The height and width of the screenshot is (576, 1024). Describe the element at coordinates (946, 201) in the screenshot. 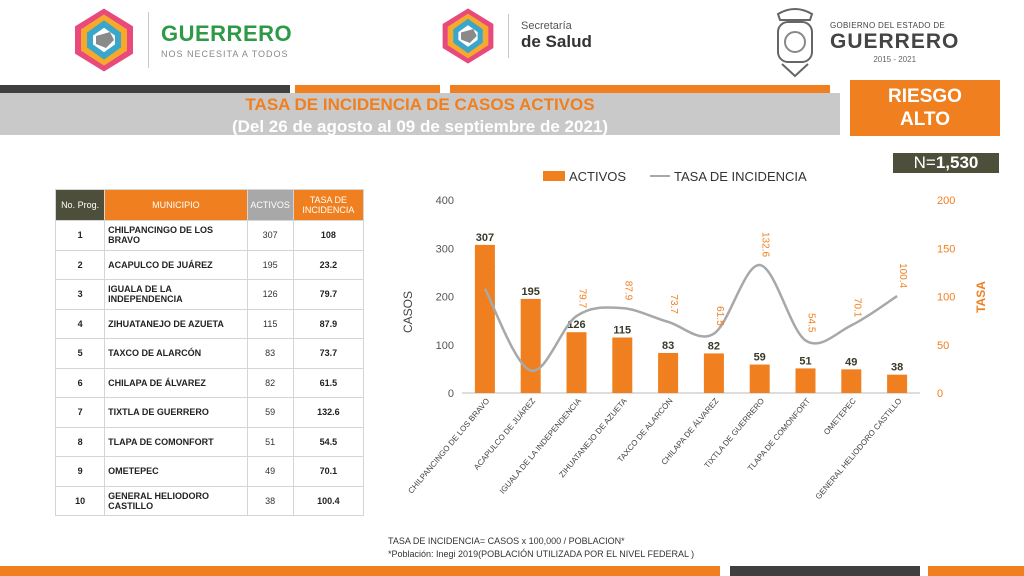

I see `y2-tick-label: 200` at that location.